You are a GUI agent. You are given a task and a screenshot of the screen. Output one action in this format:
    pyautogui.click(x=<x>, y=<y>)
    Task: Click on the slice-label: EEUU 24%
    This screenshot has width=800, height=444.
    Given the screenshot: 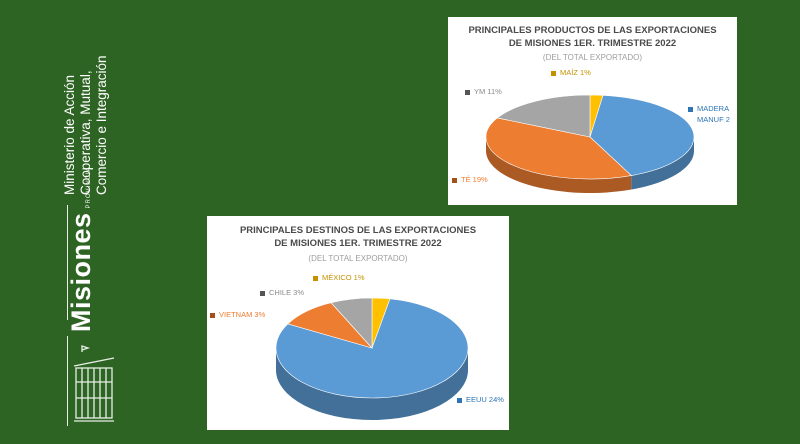 What is the action you would take?
    pyautogui.click(x=480, y=399)
    